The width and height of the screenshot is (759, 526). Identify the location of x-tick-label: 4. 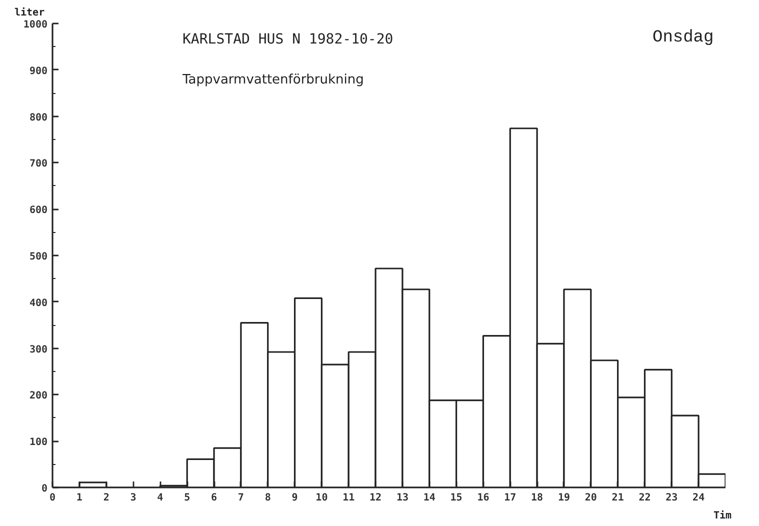
(160, 498).